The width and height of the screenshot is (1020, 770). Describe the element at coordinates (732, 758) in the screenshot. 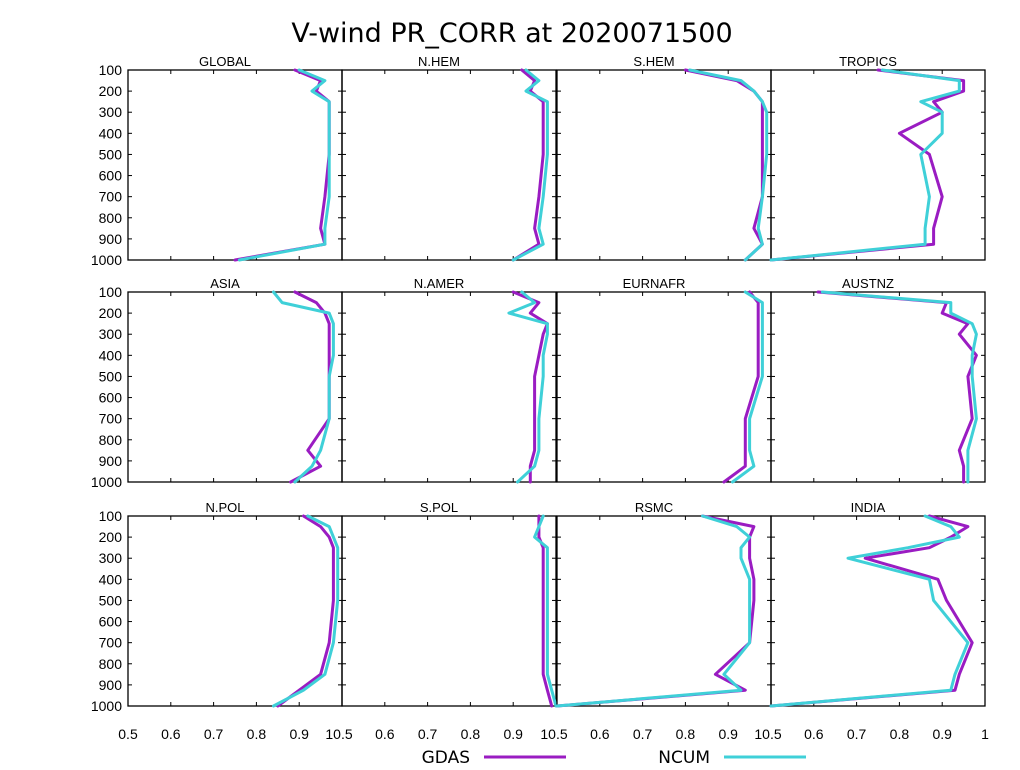

I see `legend-item-ncum: NCUM` at that location.